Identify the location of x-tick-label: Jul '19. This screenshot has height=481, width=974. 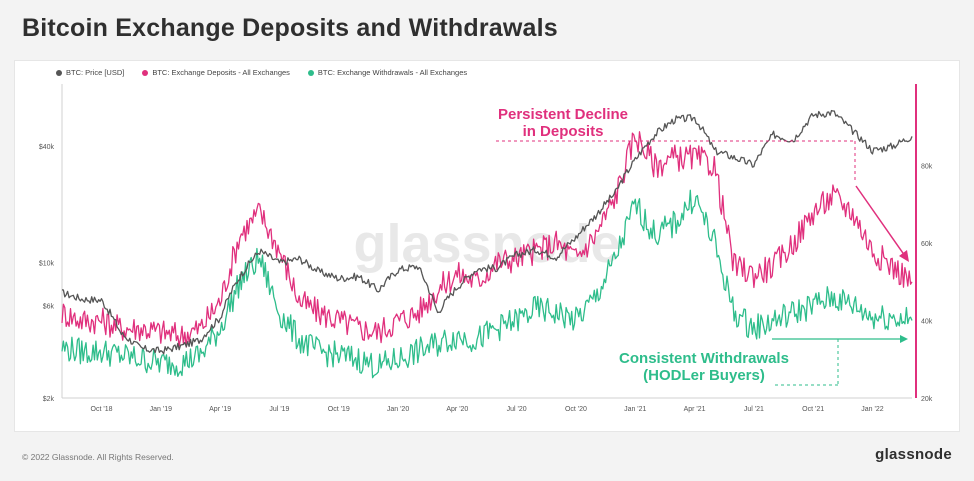
(279, 409).